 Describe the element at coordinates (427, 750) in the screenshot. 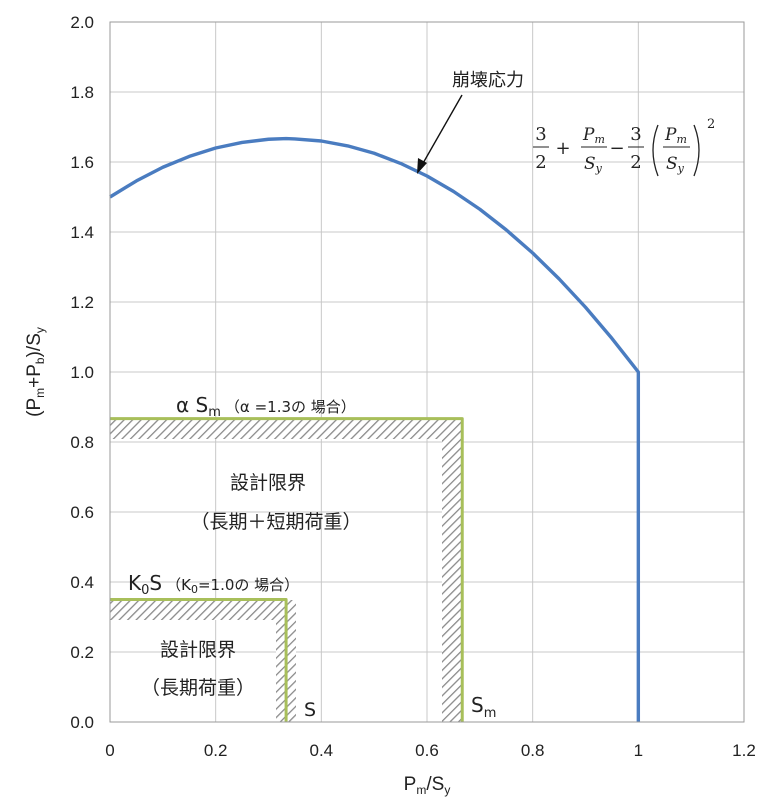

I see `x-tick-label: 0.6` at that location.